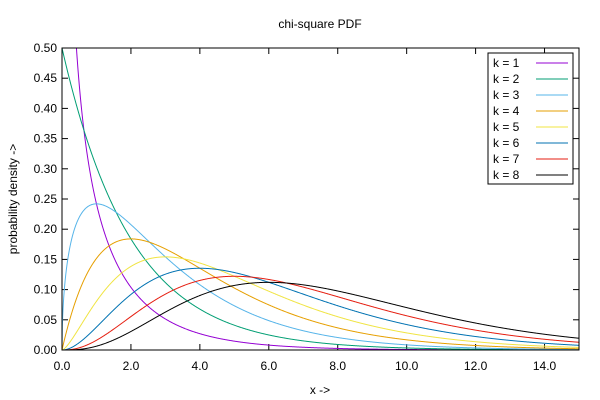 This screenshot has width=600, height=400. I want to click on legend-box, so click(530, 118).